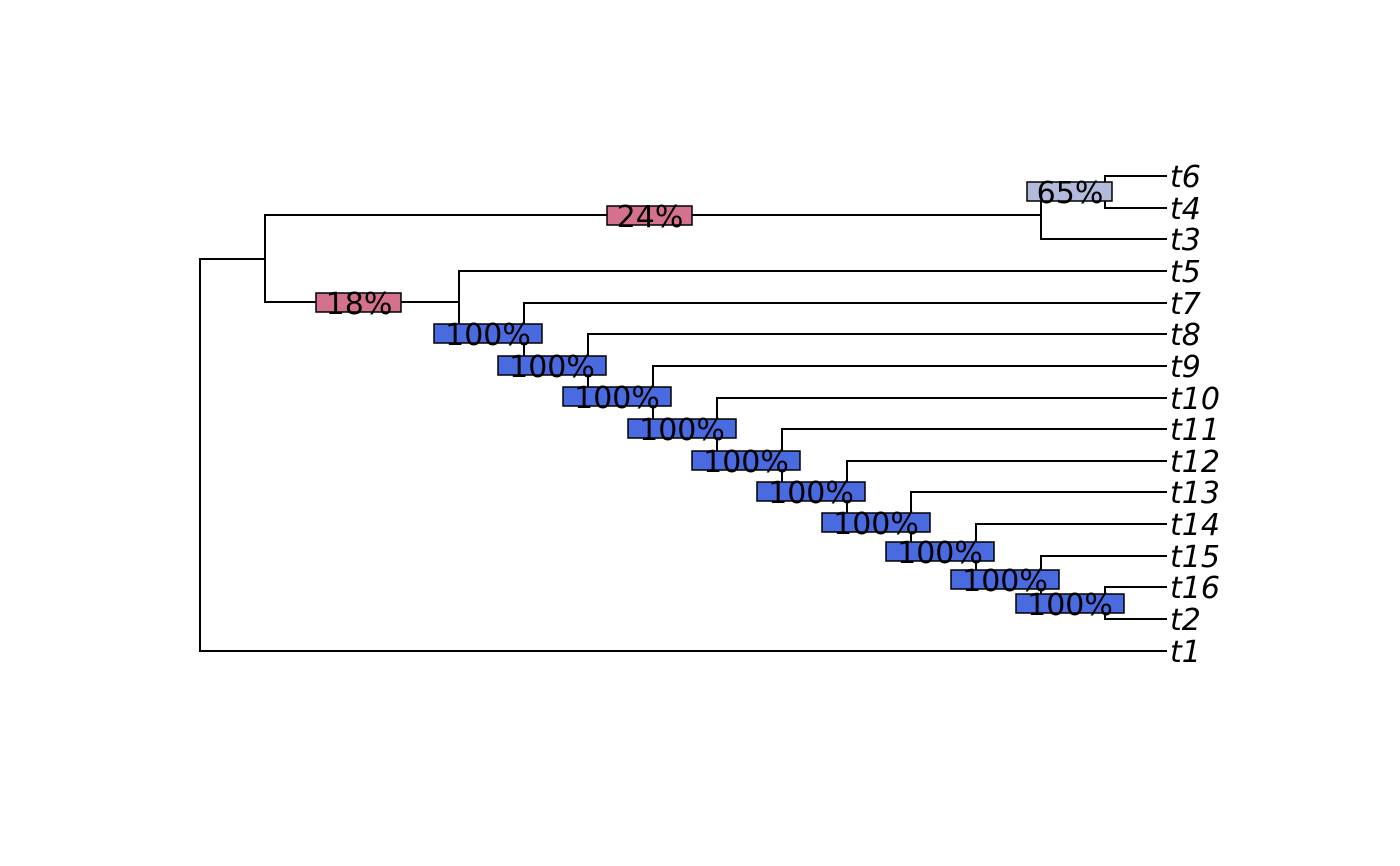 The width and height of the screenshot is (1400, 866). I want to click on tip-label-t15: t15, so click(1195, 557).